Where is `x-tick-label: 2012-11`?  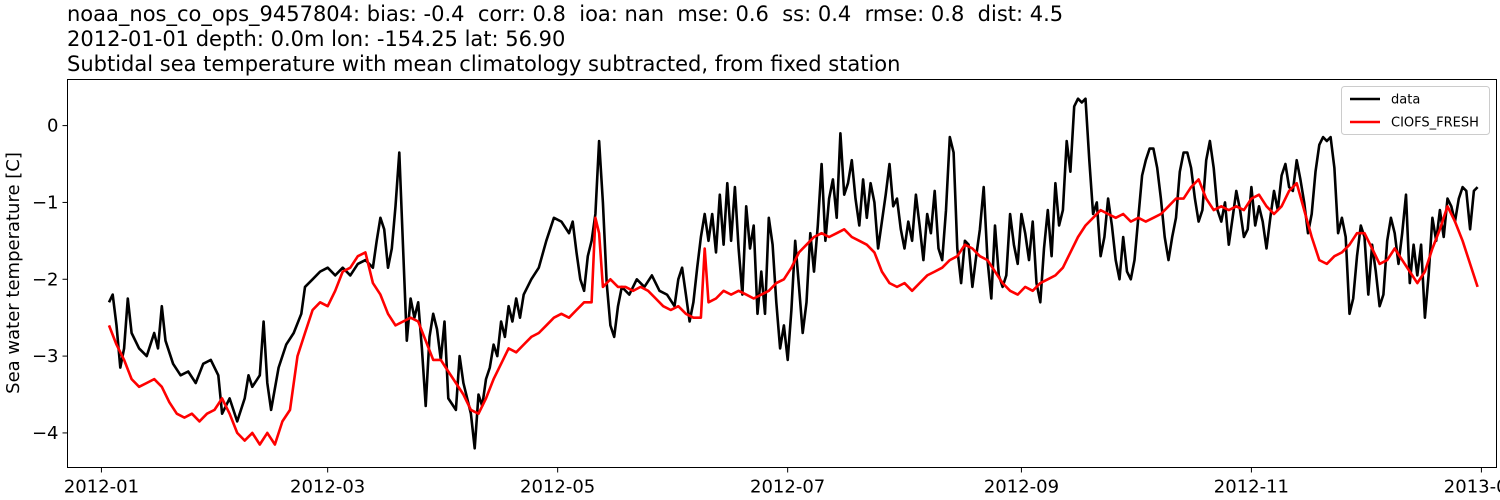 x-tick-label: 2012-11 is located at coordinates (1251, 487).